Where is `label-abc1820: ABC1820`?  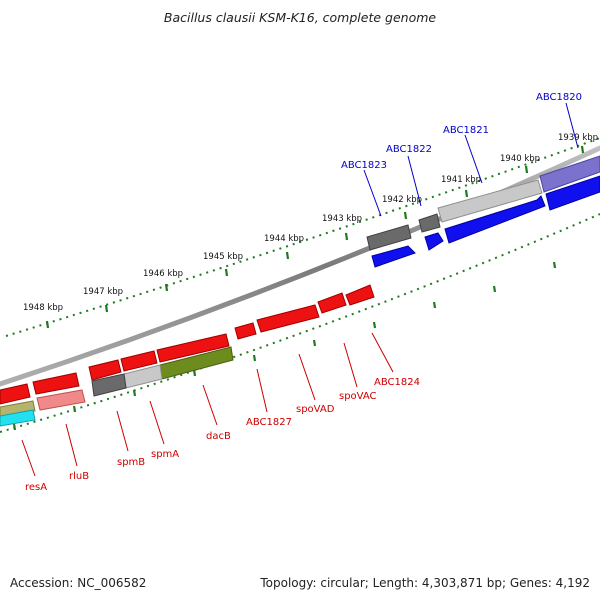 label-abc1820: ABC1820 is located at coordinates (559, 97).